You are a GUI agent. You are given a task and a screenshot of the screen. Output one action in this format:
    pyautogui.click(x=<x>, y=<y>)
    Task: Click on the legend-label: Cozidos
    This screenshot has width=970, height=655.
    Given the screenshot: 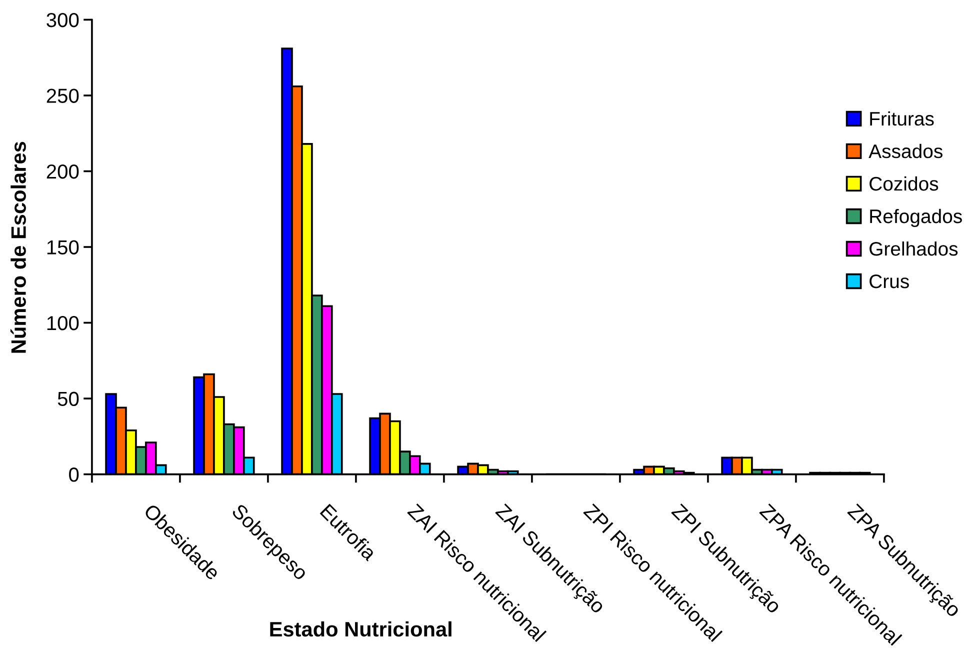 What is the action you would take?
    pyautogui.click(x=904, y=183)
    